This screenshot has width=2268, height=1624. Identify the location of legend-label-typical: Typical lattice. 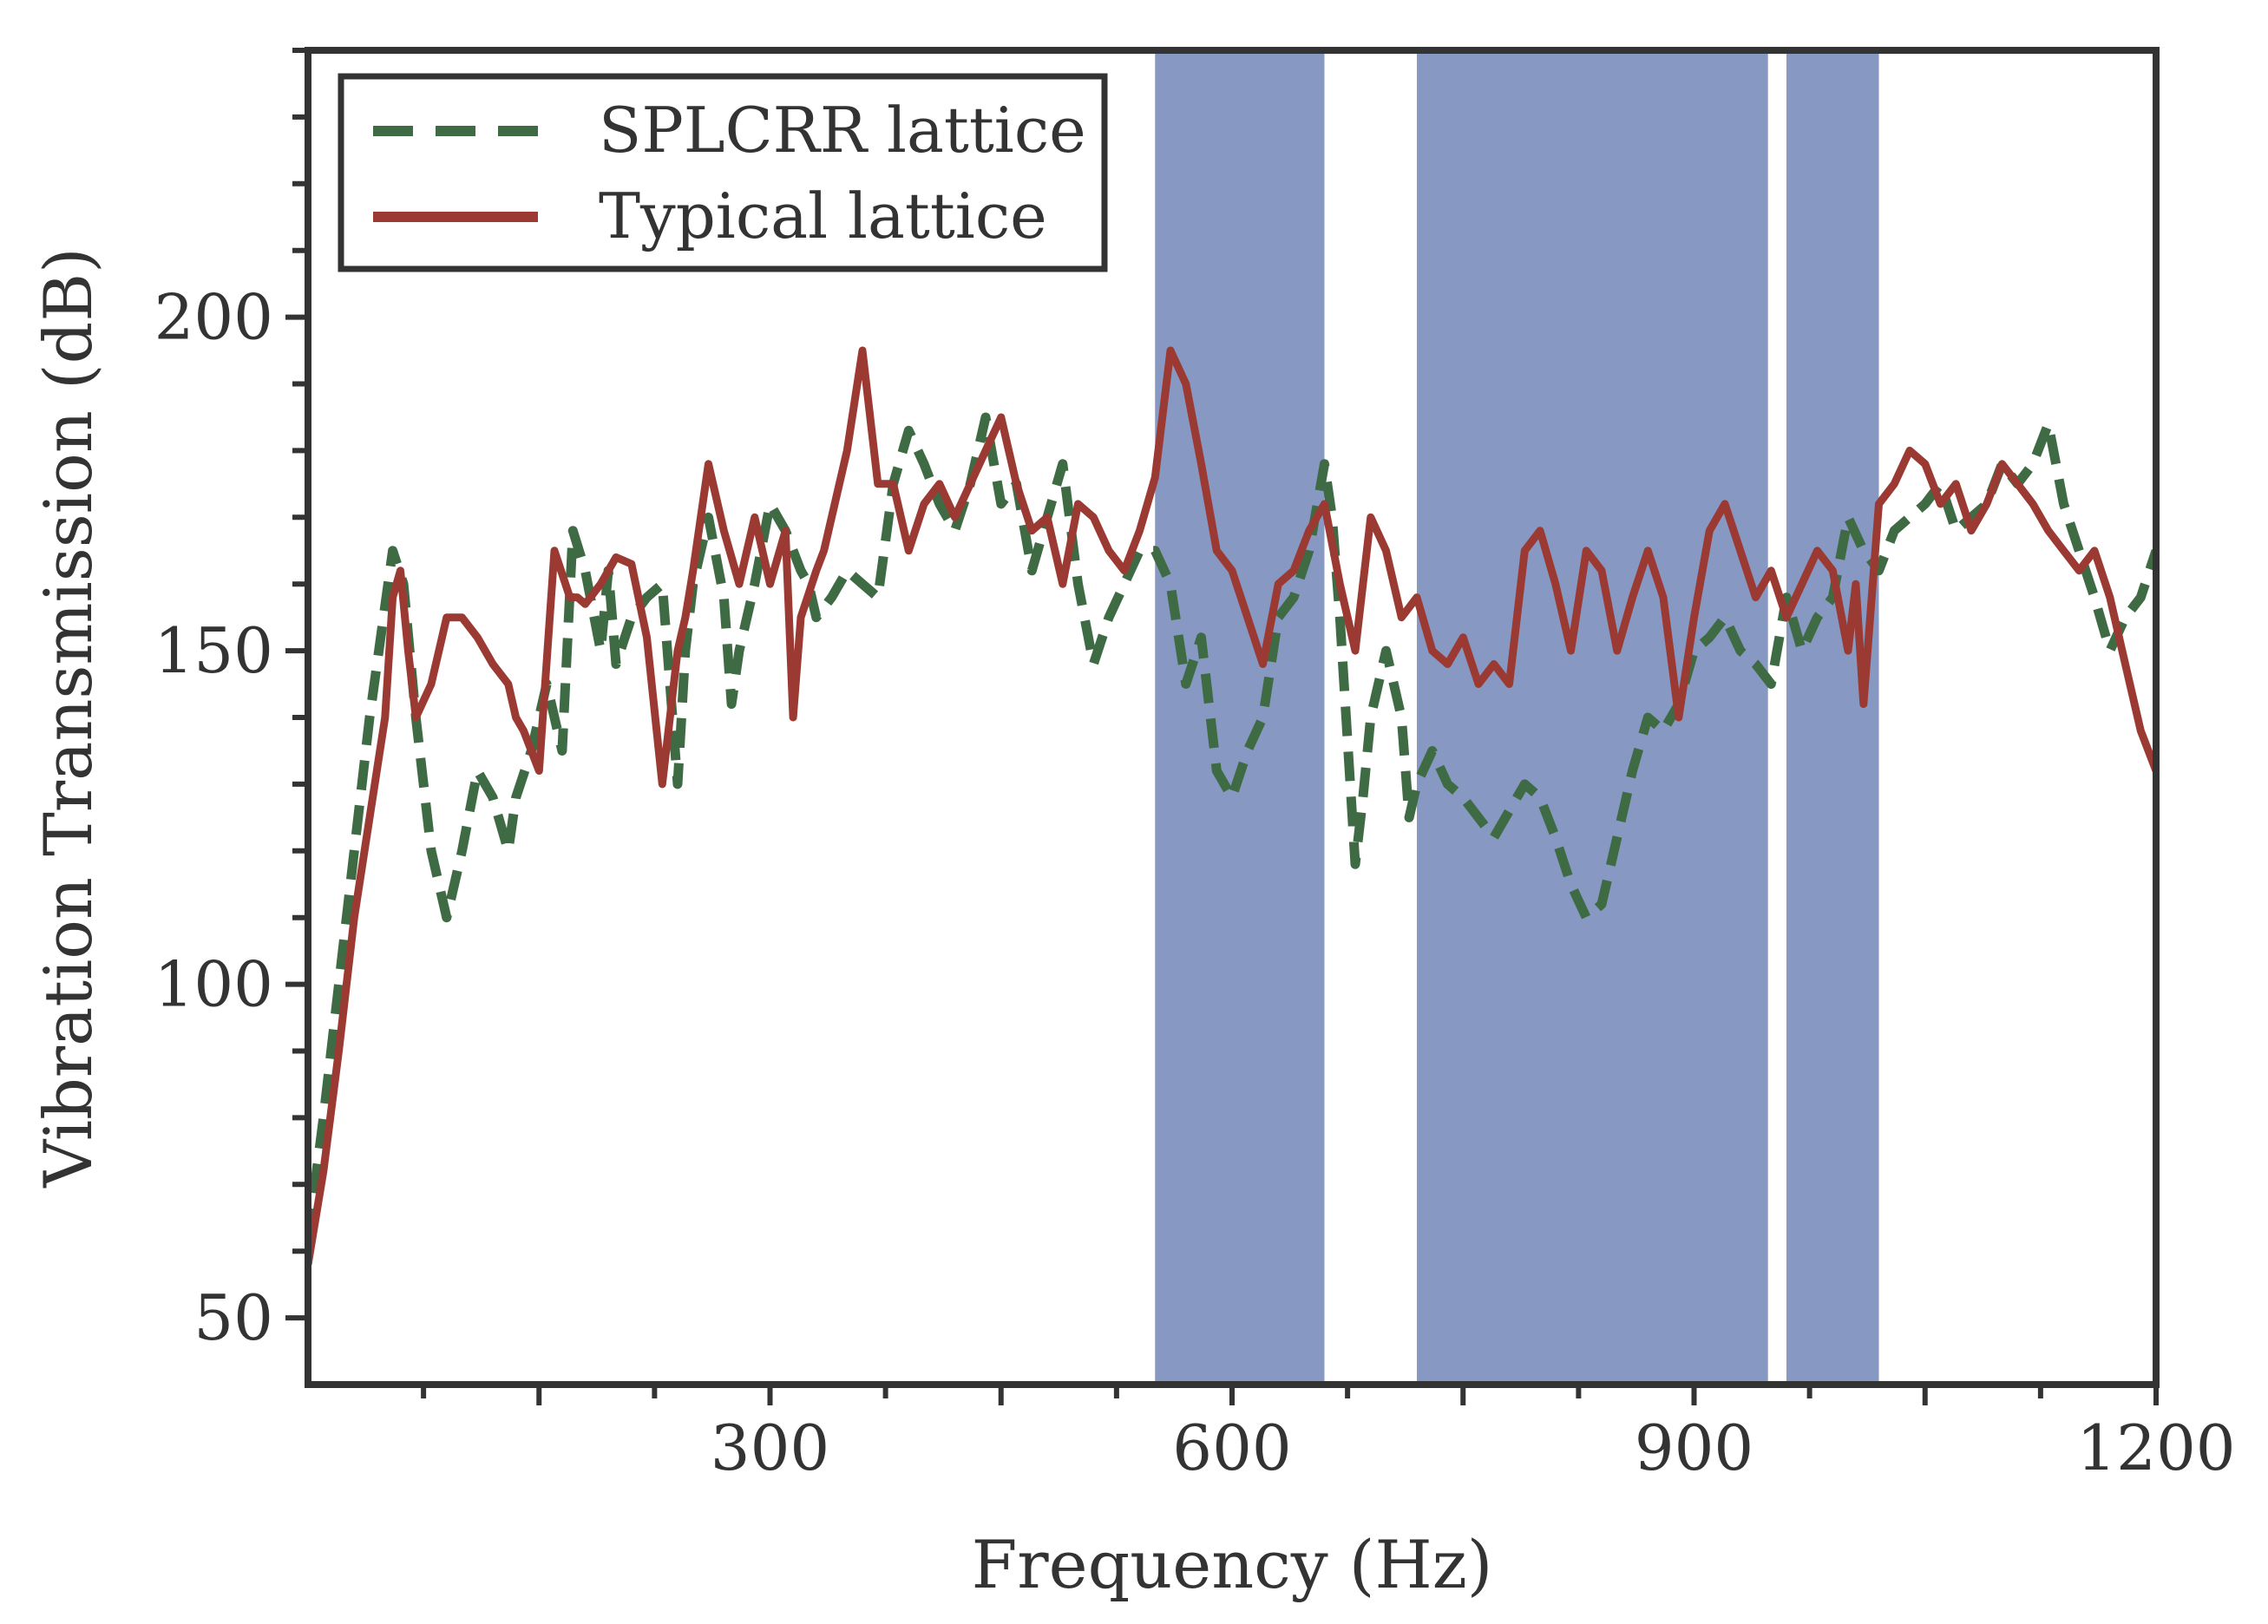
(823, 216).